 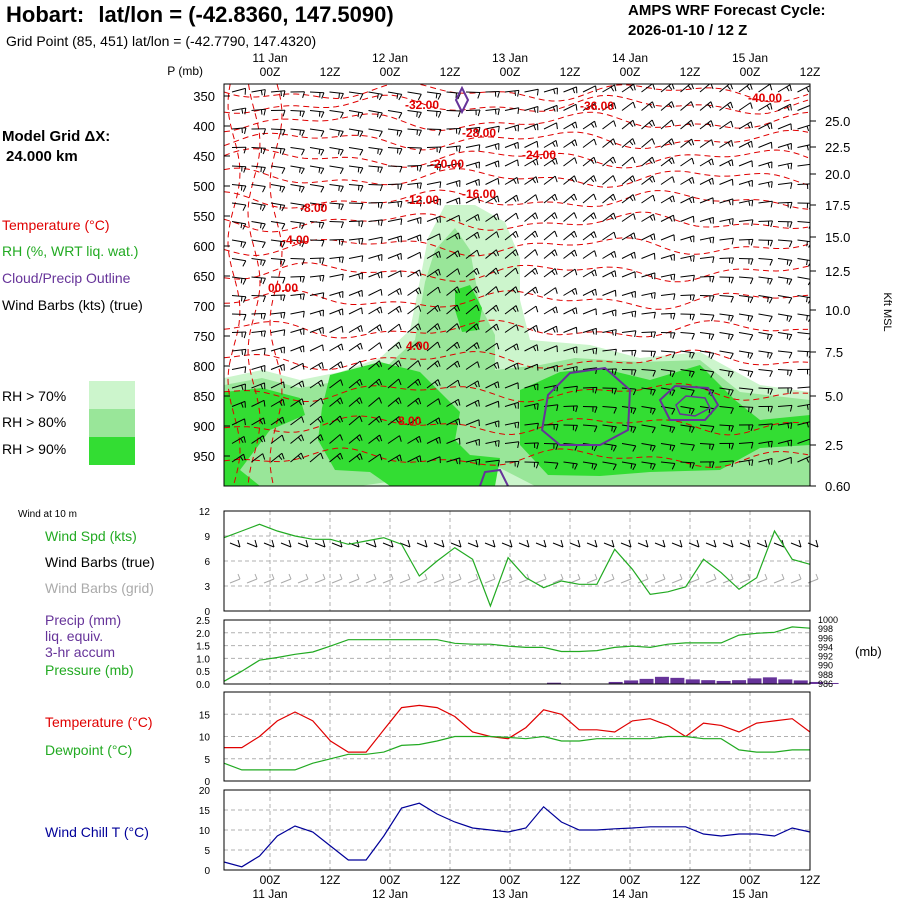 I want to click on top-day-label: 14 Jan, so click(x=630, y=58).